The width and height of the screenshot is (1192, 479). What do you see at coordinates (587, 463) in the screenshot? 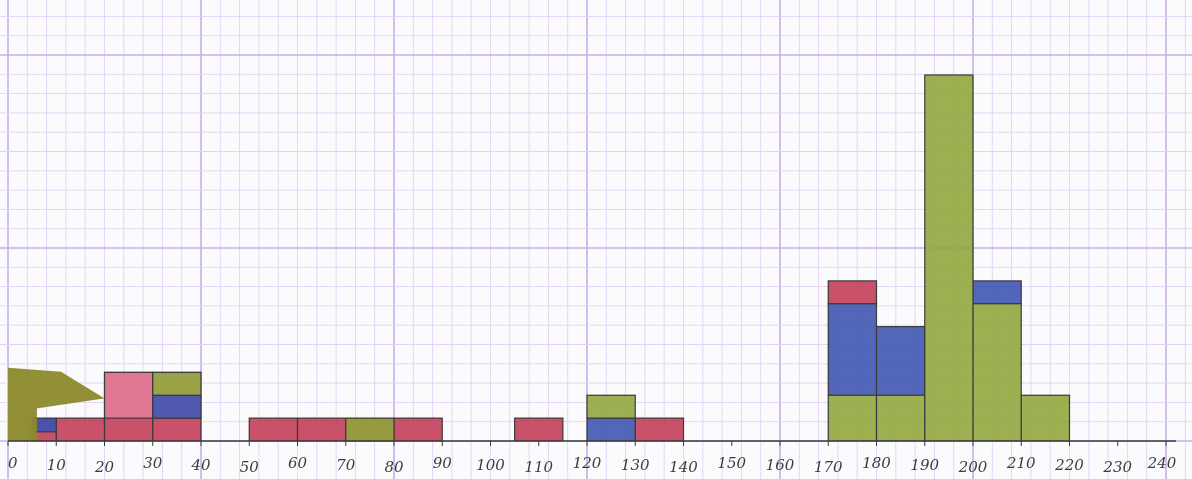
I see `x-tick-label: 120` at bounding box center [587, 463].